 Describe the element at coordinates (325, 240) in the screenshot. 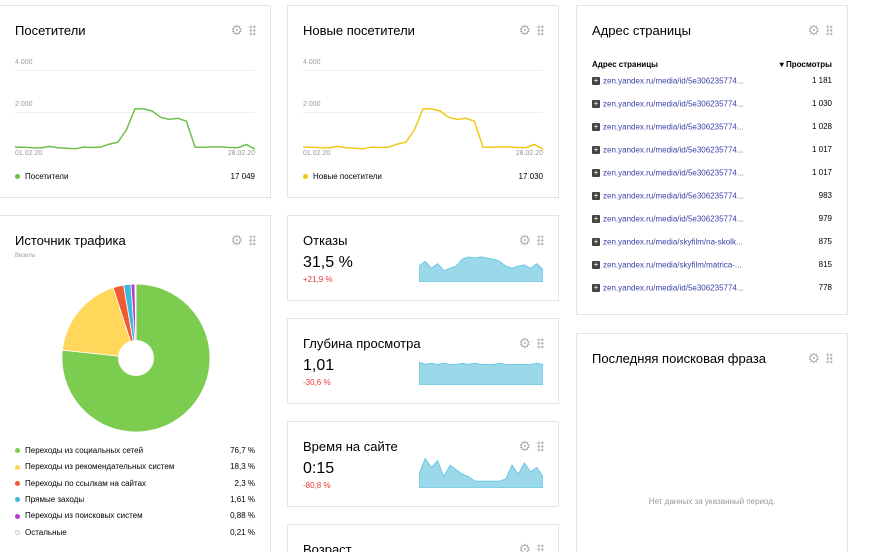

I see `card-title: Отказы` at that location.